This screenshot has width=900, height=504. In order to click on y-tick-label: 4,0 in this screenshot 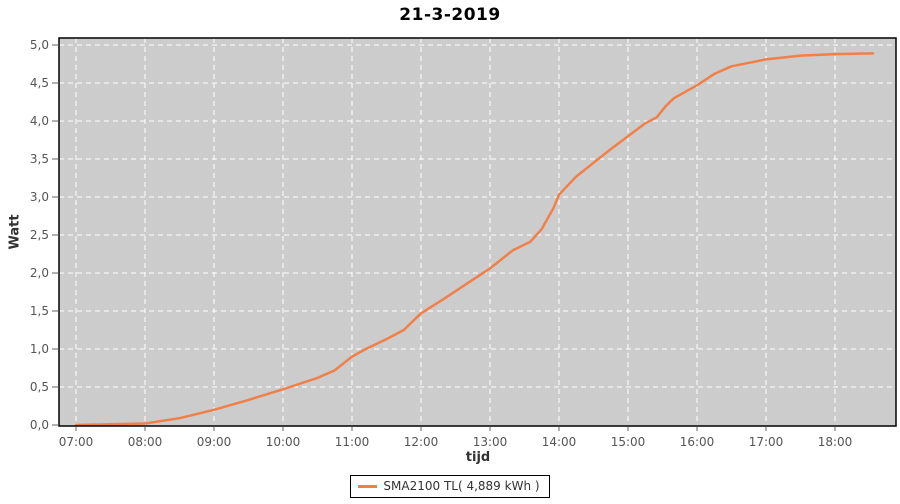, I will do `click(39, 121)`.